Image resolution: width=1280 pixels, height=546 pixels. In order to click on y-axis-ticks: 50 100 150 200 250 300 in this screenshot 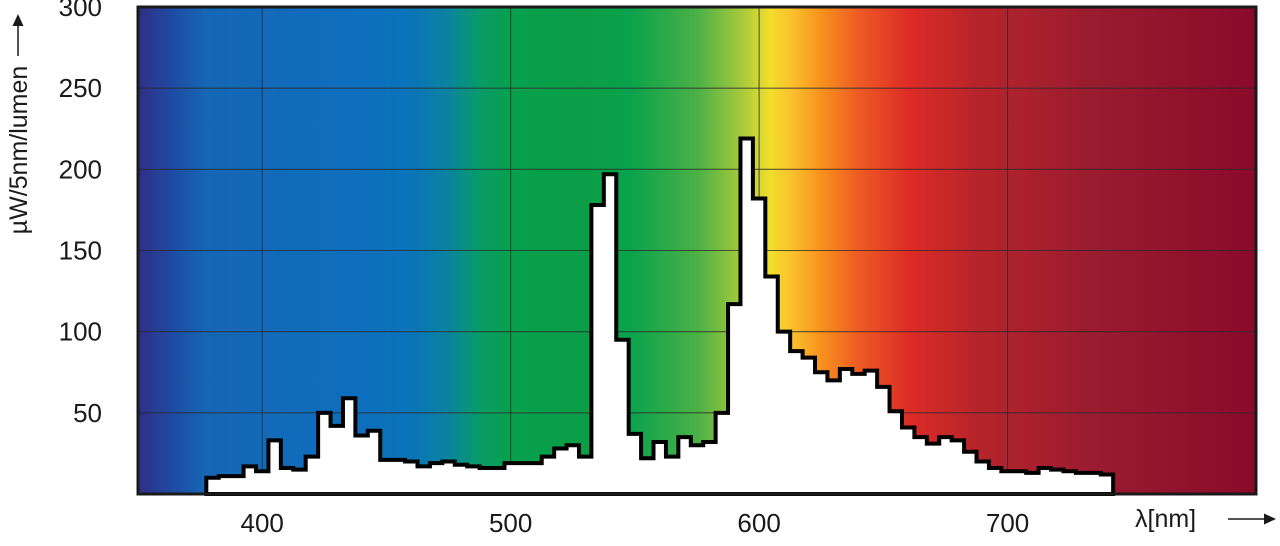, I will do `click(80, 214)`.